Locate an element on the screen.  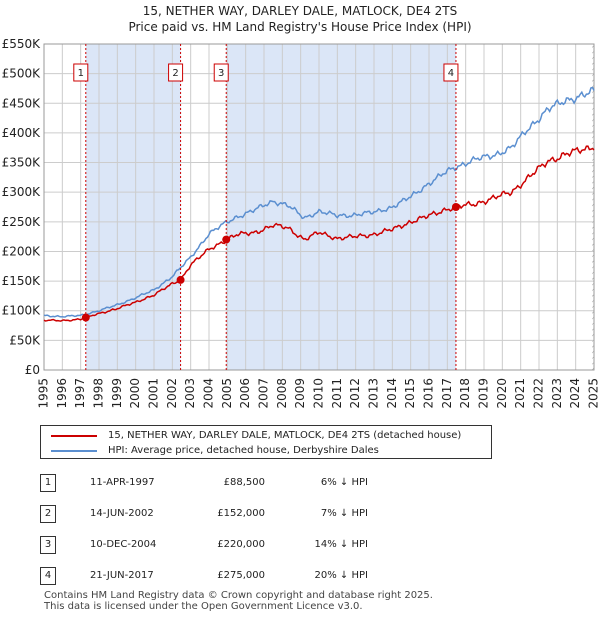
sale-badge-number: 2 is located at coordinates (175, 73).